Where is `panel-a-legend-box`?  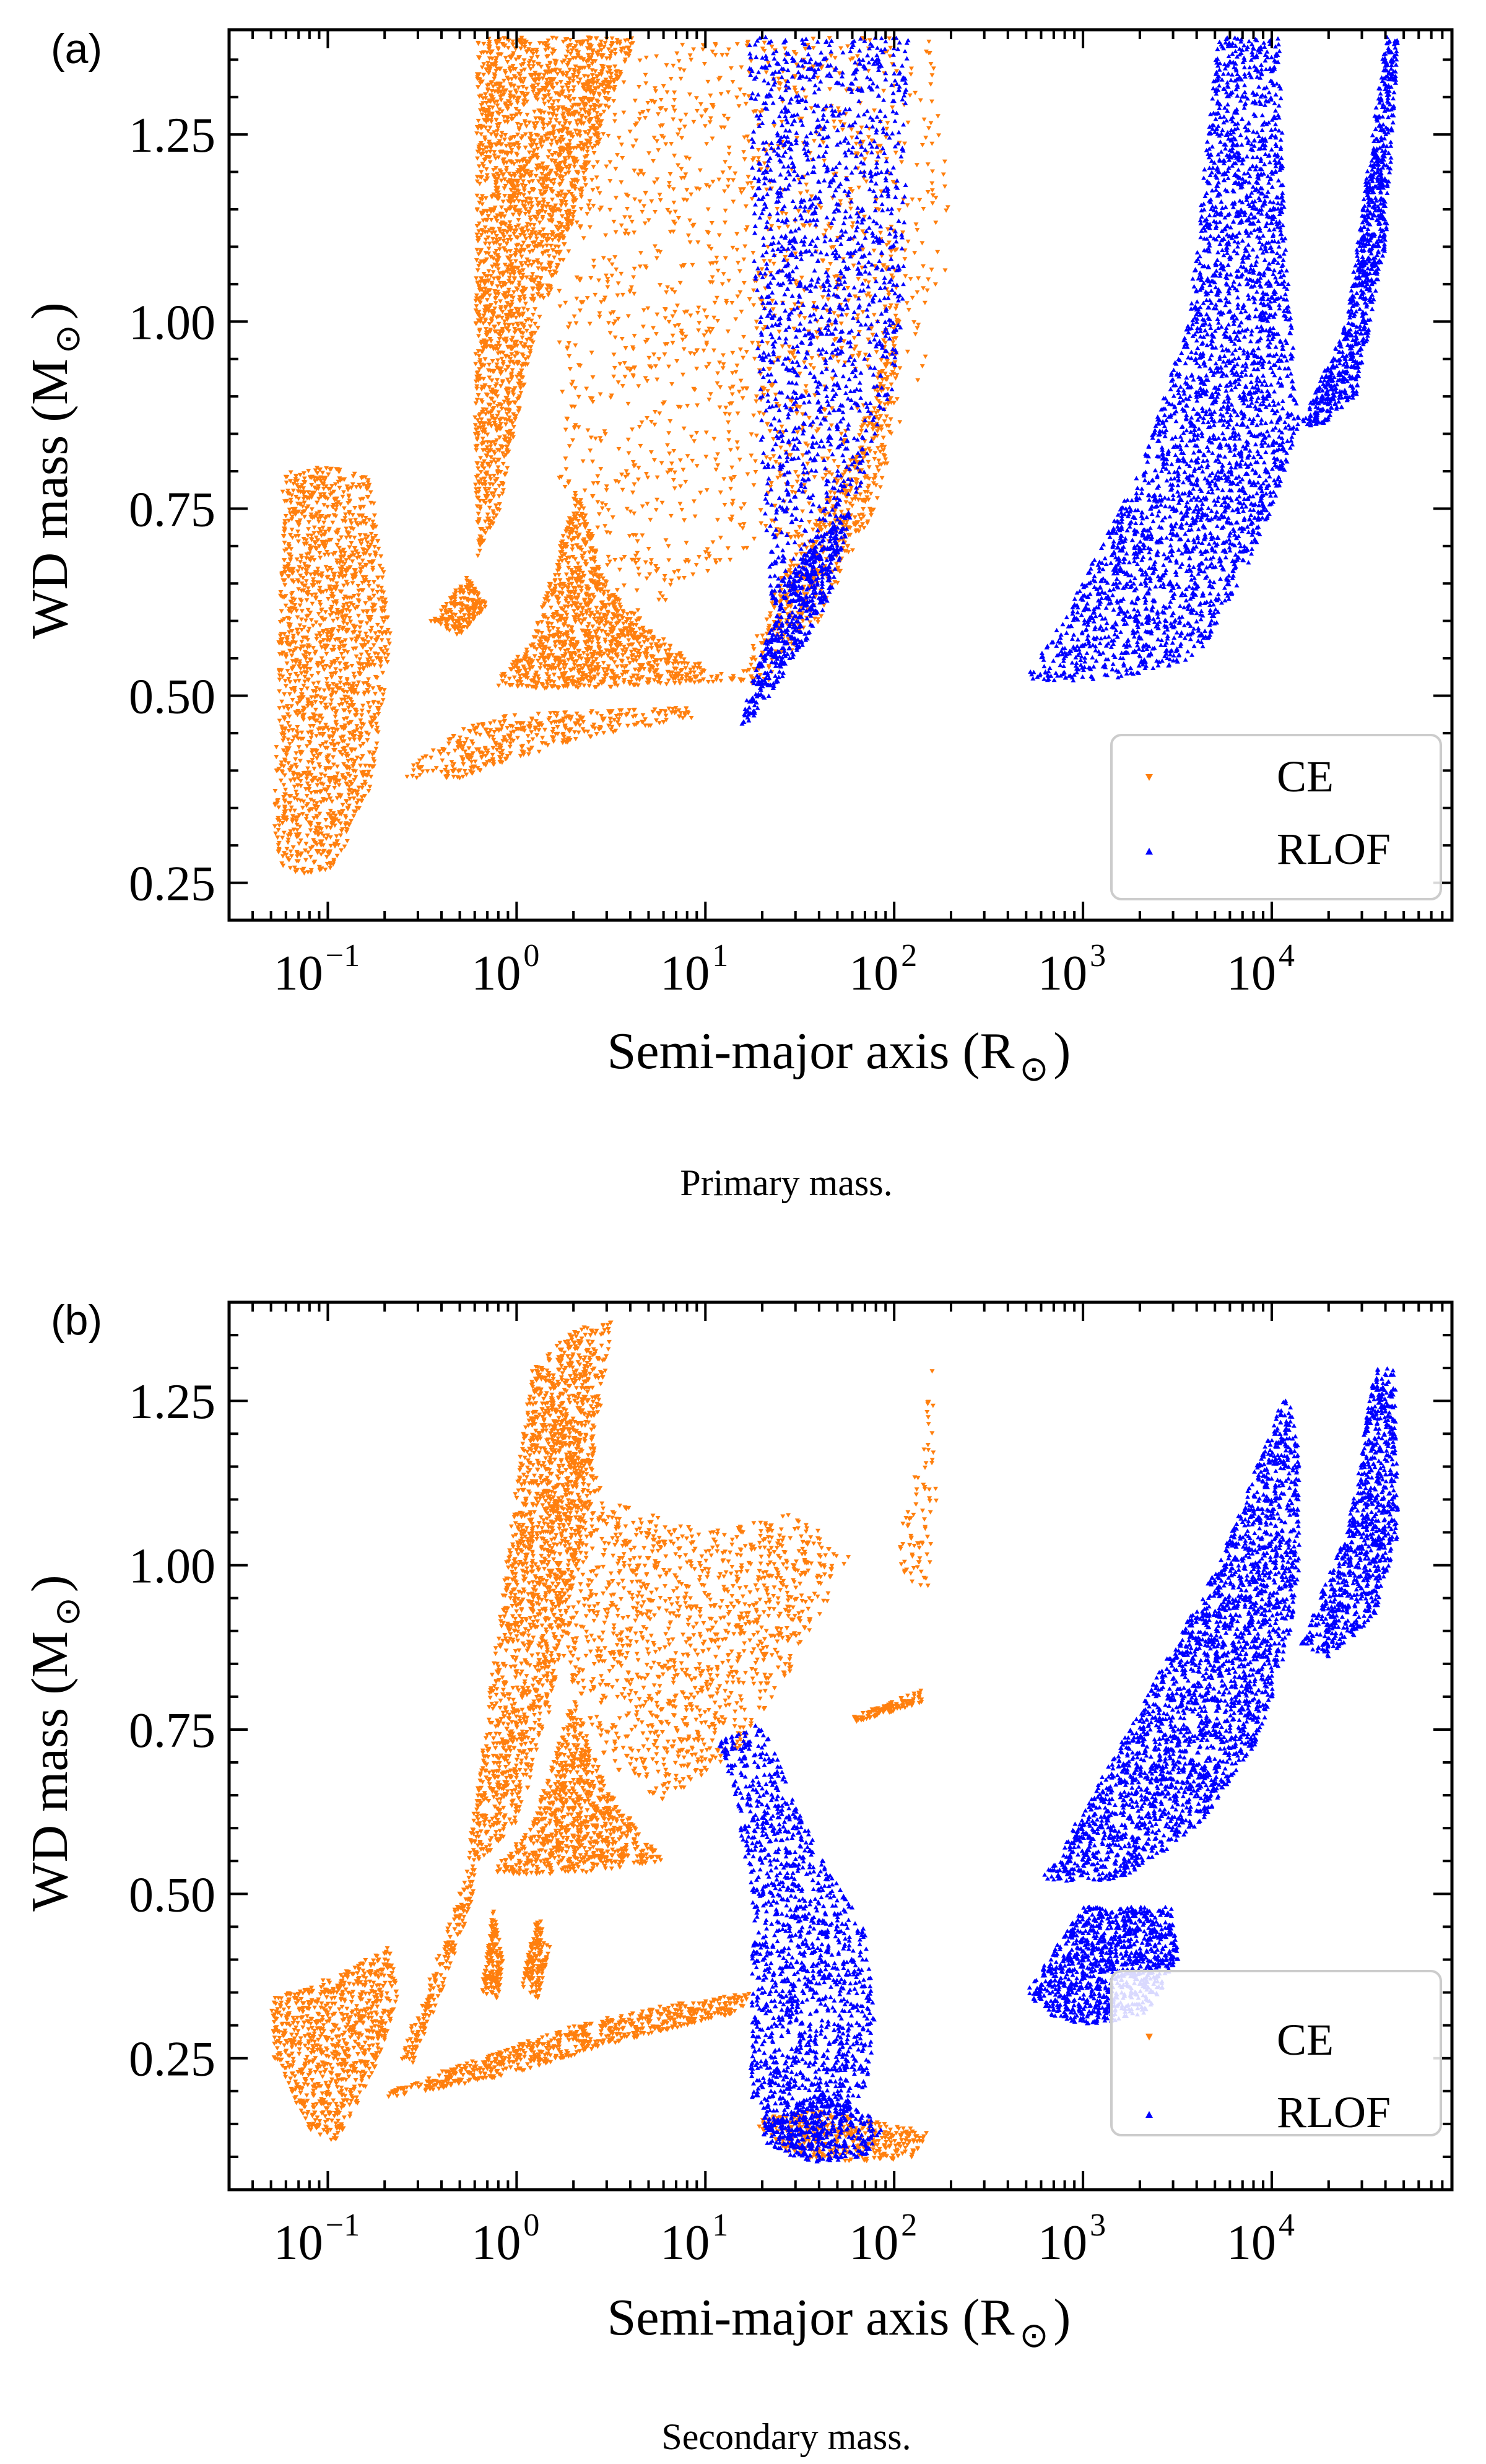
panel-a-legend-box is located at coordinates (1276, 817).